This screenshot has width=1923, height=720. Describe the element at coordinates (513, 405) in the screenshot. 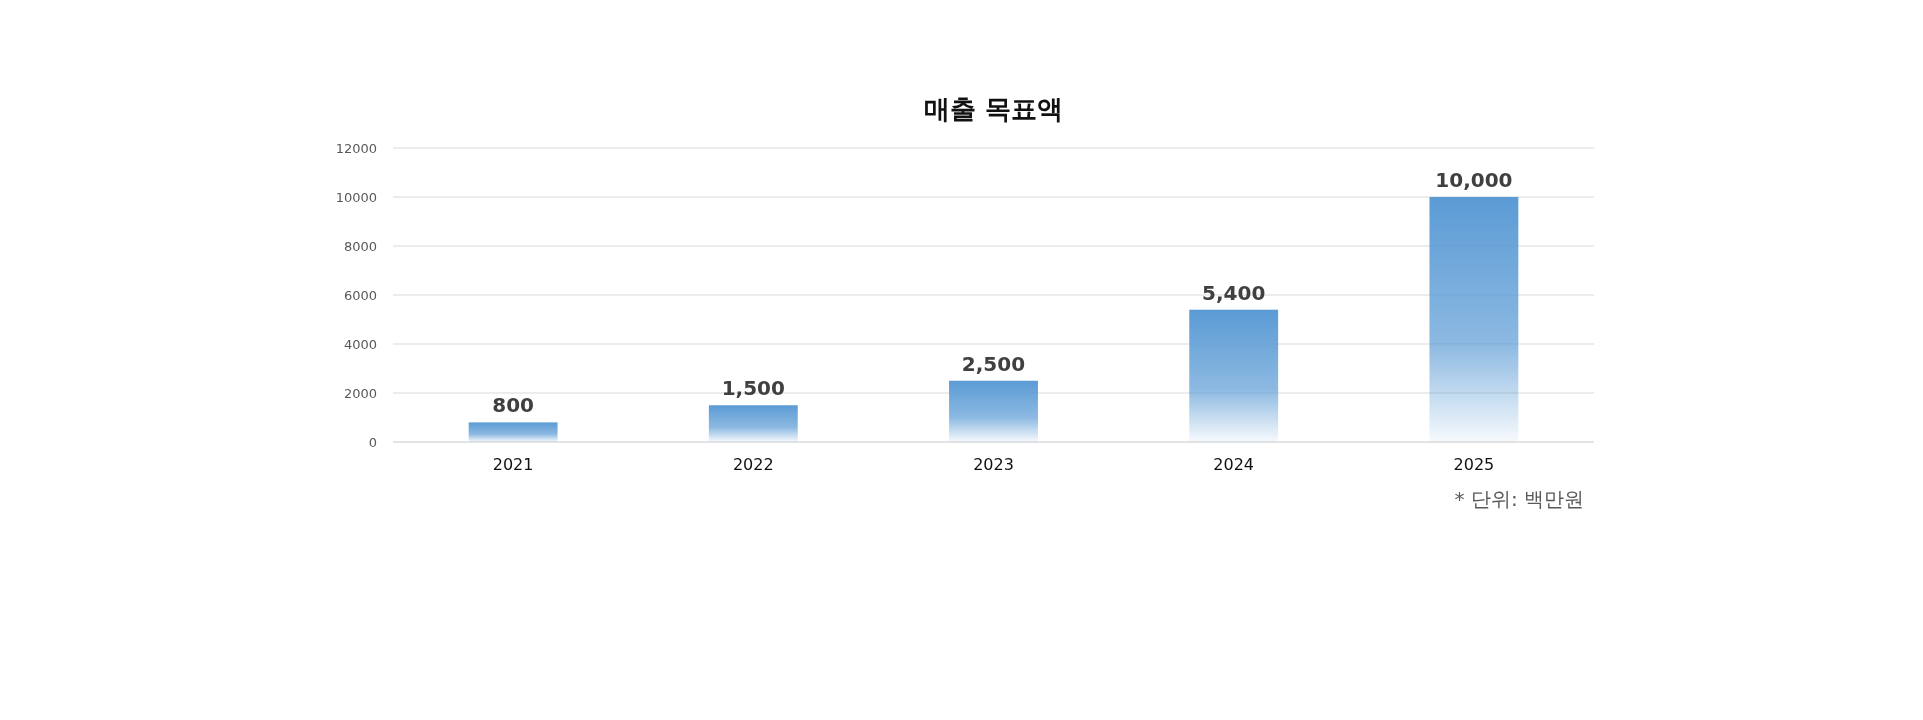

I see `data-label: 800` at that location.